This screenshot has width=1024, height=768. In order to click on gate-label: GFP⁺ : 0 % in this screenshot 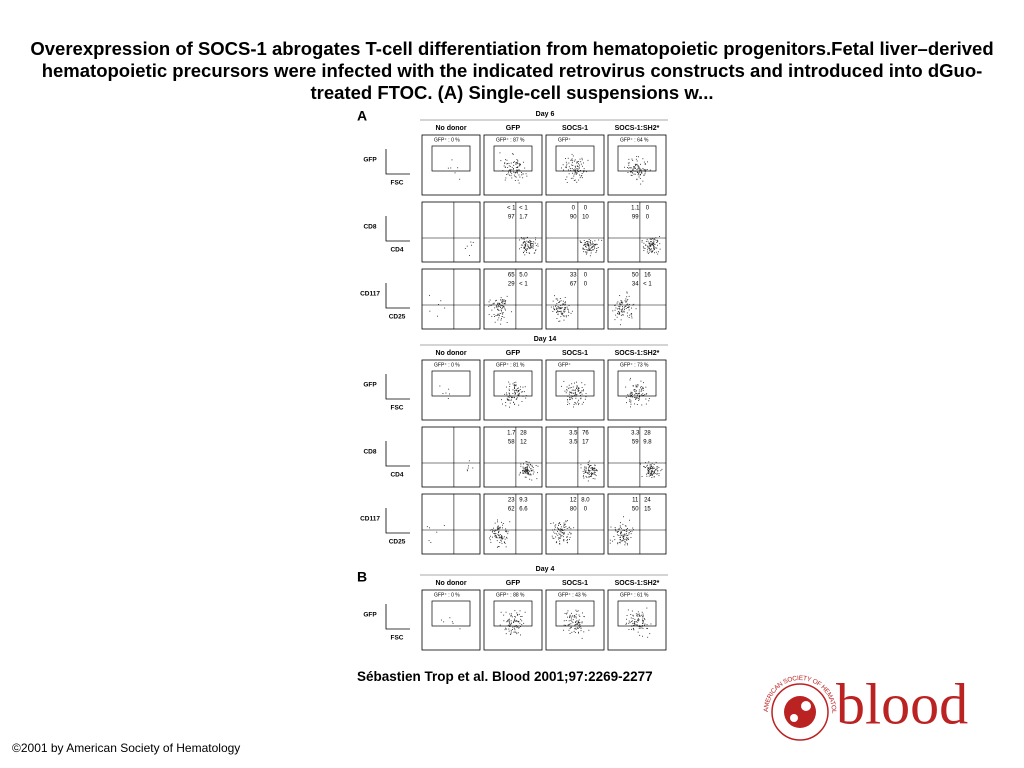, I will do `click(447, 140)`.